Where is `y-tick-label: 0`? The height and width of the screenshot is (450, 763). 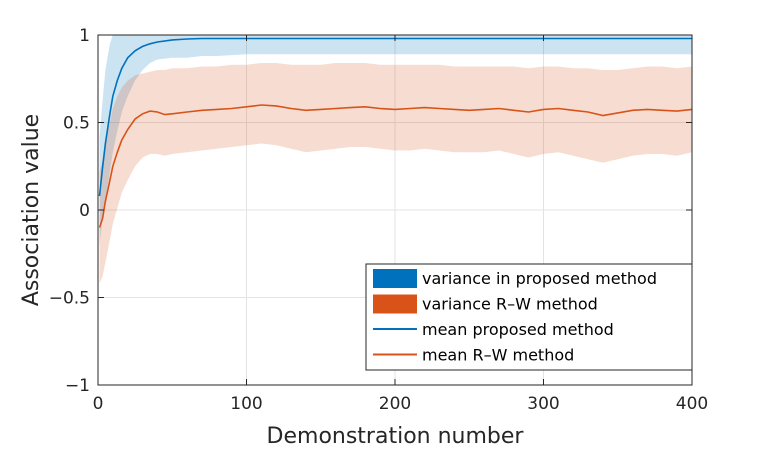 y-tick-label: 0 is located at coordinates (84, 211).